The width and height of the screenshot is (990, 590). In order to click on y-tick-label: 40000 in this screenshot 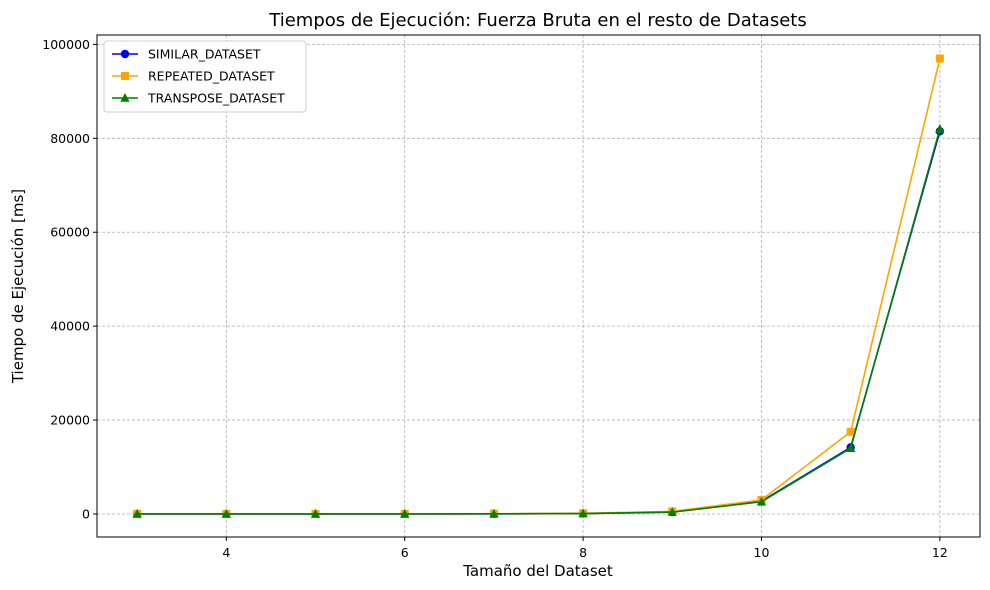, I will do `click(70, 326)`.